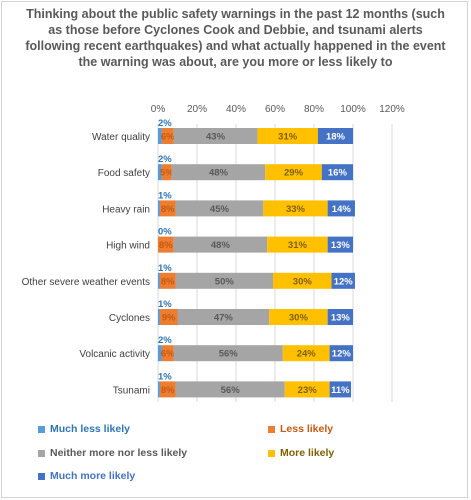  I want to click on data-label: 24%, so click(307, 354).